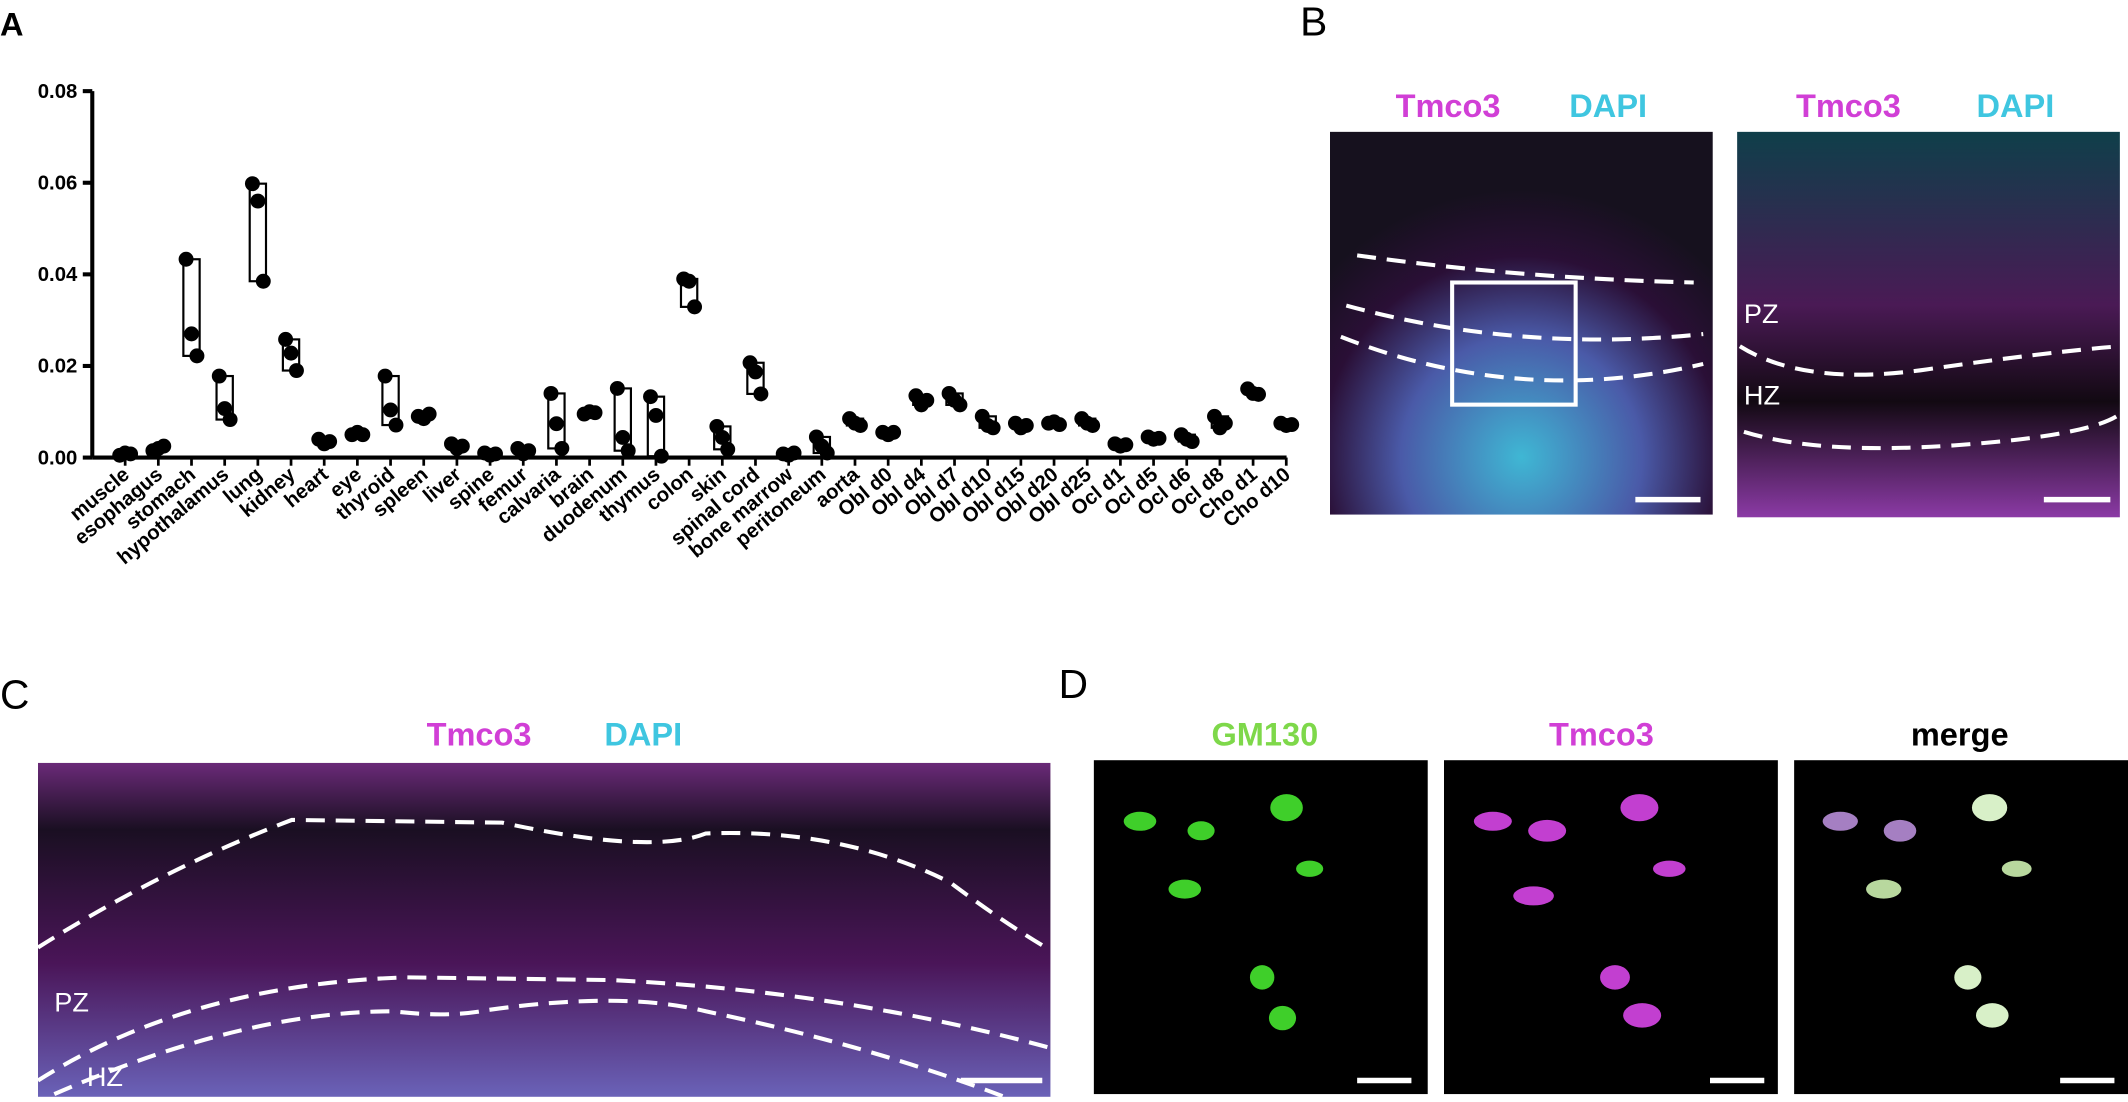 This screenshot has width=2128, height=1102. Describe the element at coordinates (58, 458) in the screenshot. I see `y-tick-label: 0.00` at that location.